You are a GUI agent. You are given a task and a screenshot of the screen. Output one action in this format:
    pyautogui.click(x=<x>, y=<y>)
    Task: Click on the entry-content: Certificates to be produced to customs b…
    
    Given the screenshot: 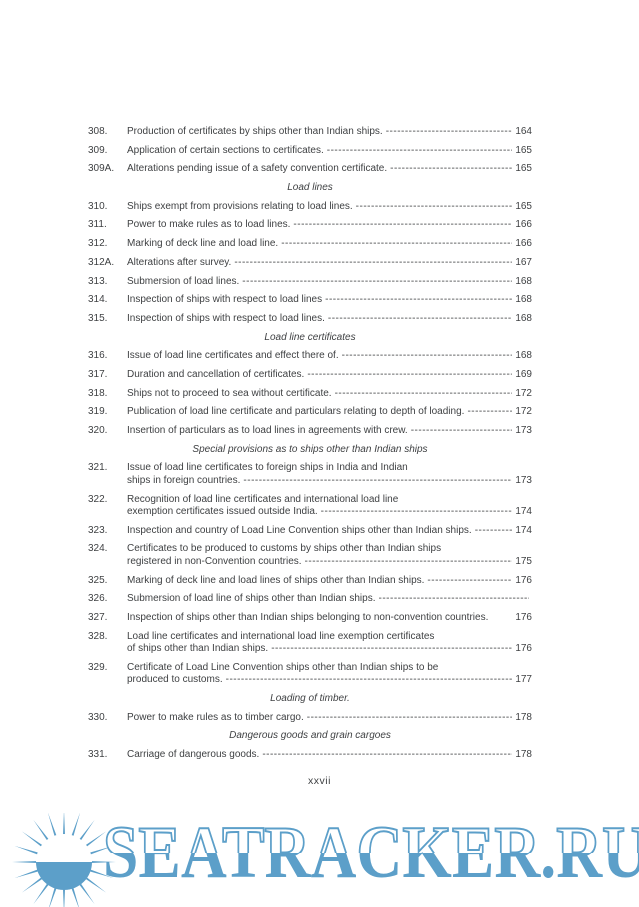 What is the action you would take?
    pyautogui.click(x=329, y=555)
    